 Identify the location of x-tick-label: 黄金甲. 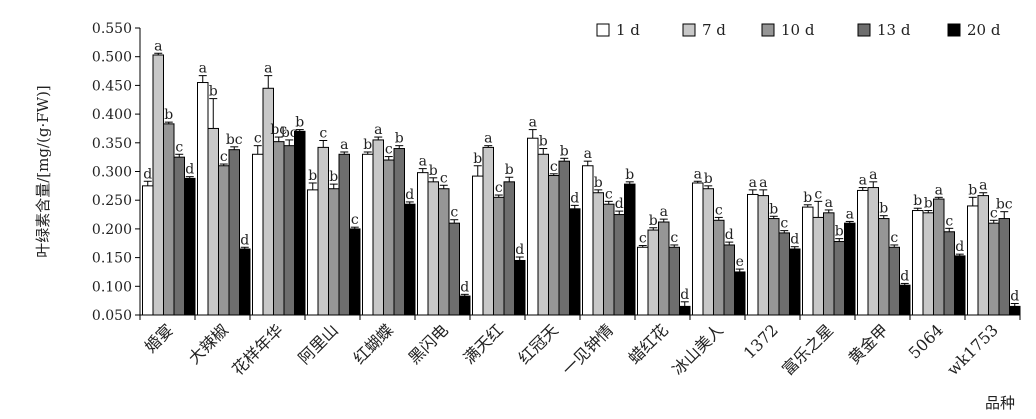
(868, 343).